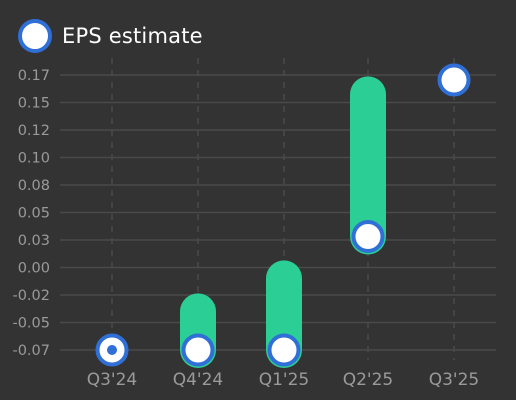 This screenshot has width=516, height=400. Describe the element at coordinates (31, 296) in the screenshot. I see `y-tick-label: -0.02` at that location.